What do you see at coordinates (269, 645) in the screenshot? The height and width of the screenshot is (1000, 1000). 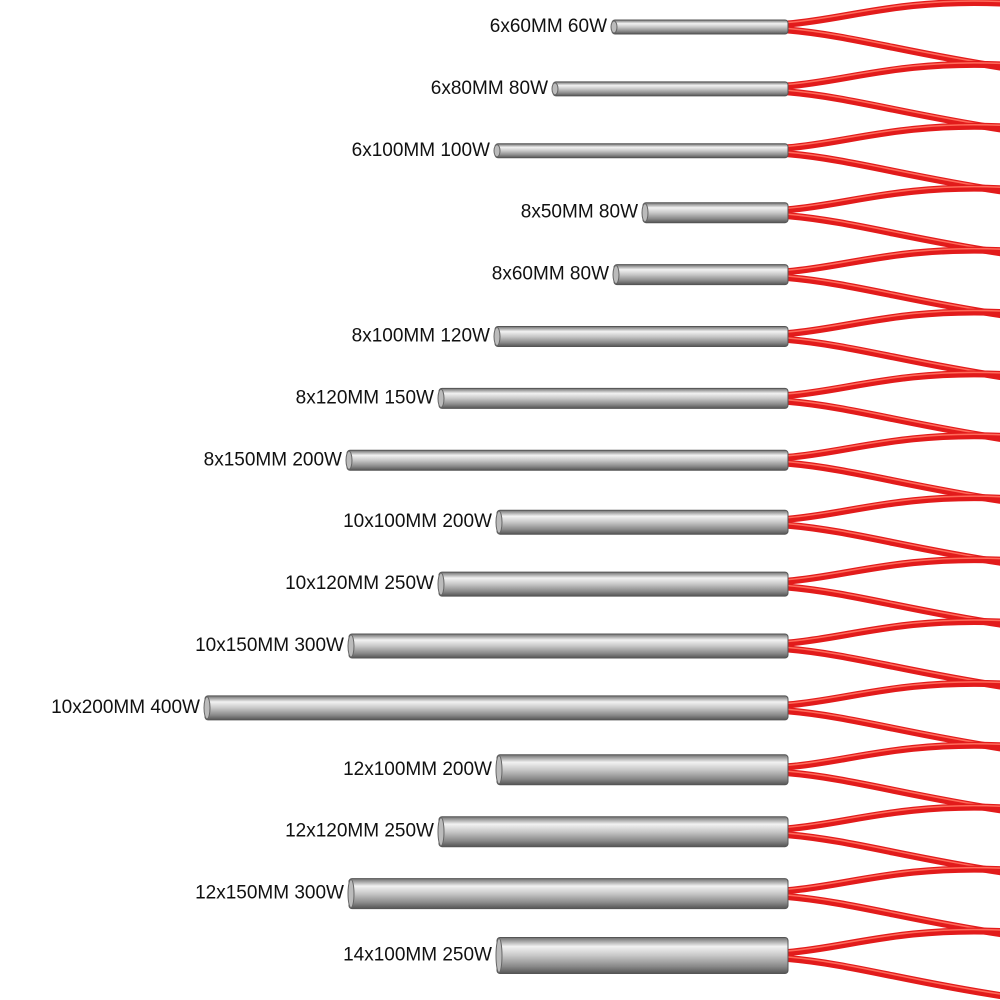 I see `heater-label: 10x150MM 300W` at bounding box center [269, 645].